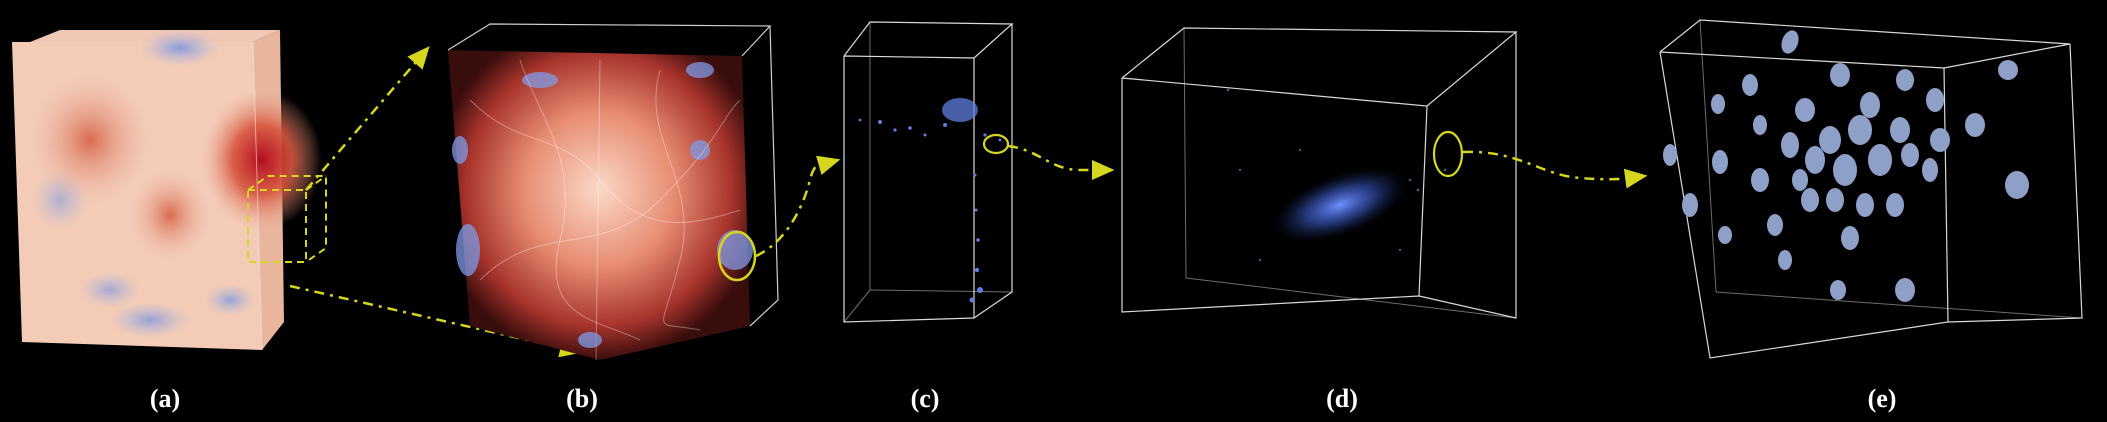  Describe the element at coordinates (367, 118) in the screenshot. I see `connector-a-to-b-top` at that location.